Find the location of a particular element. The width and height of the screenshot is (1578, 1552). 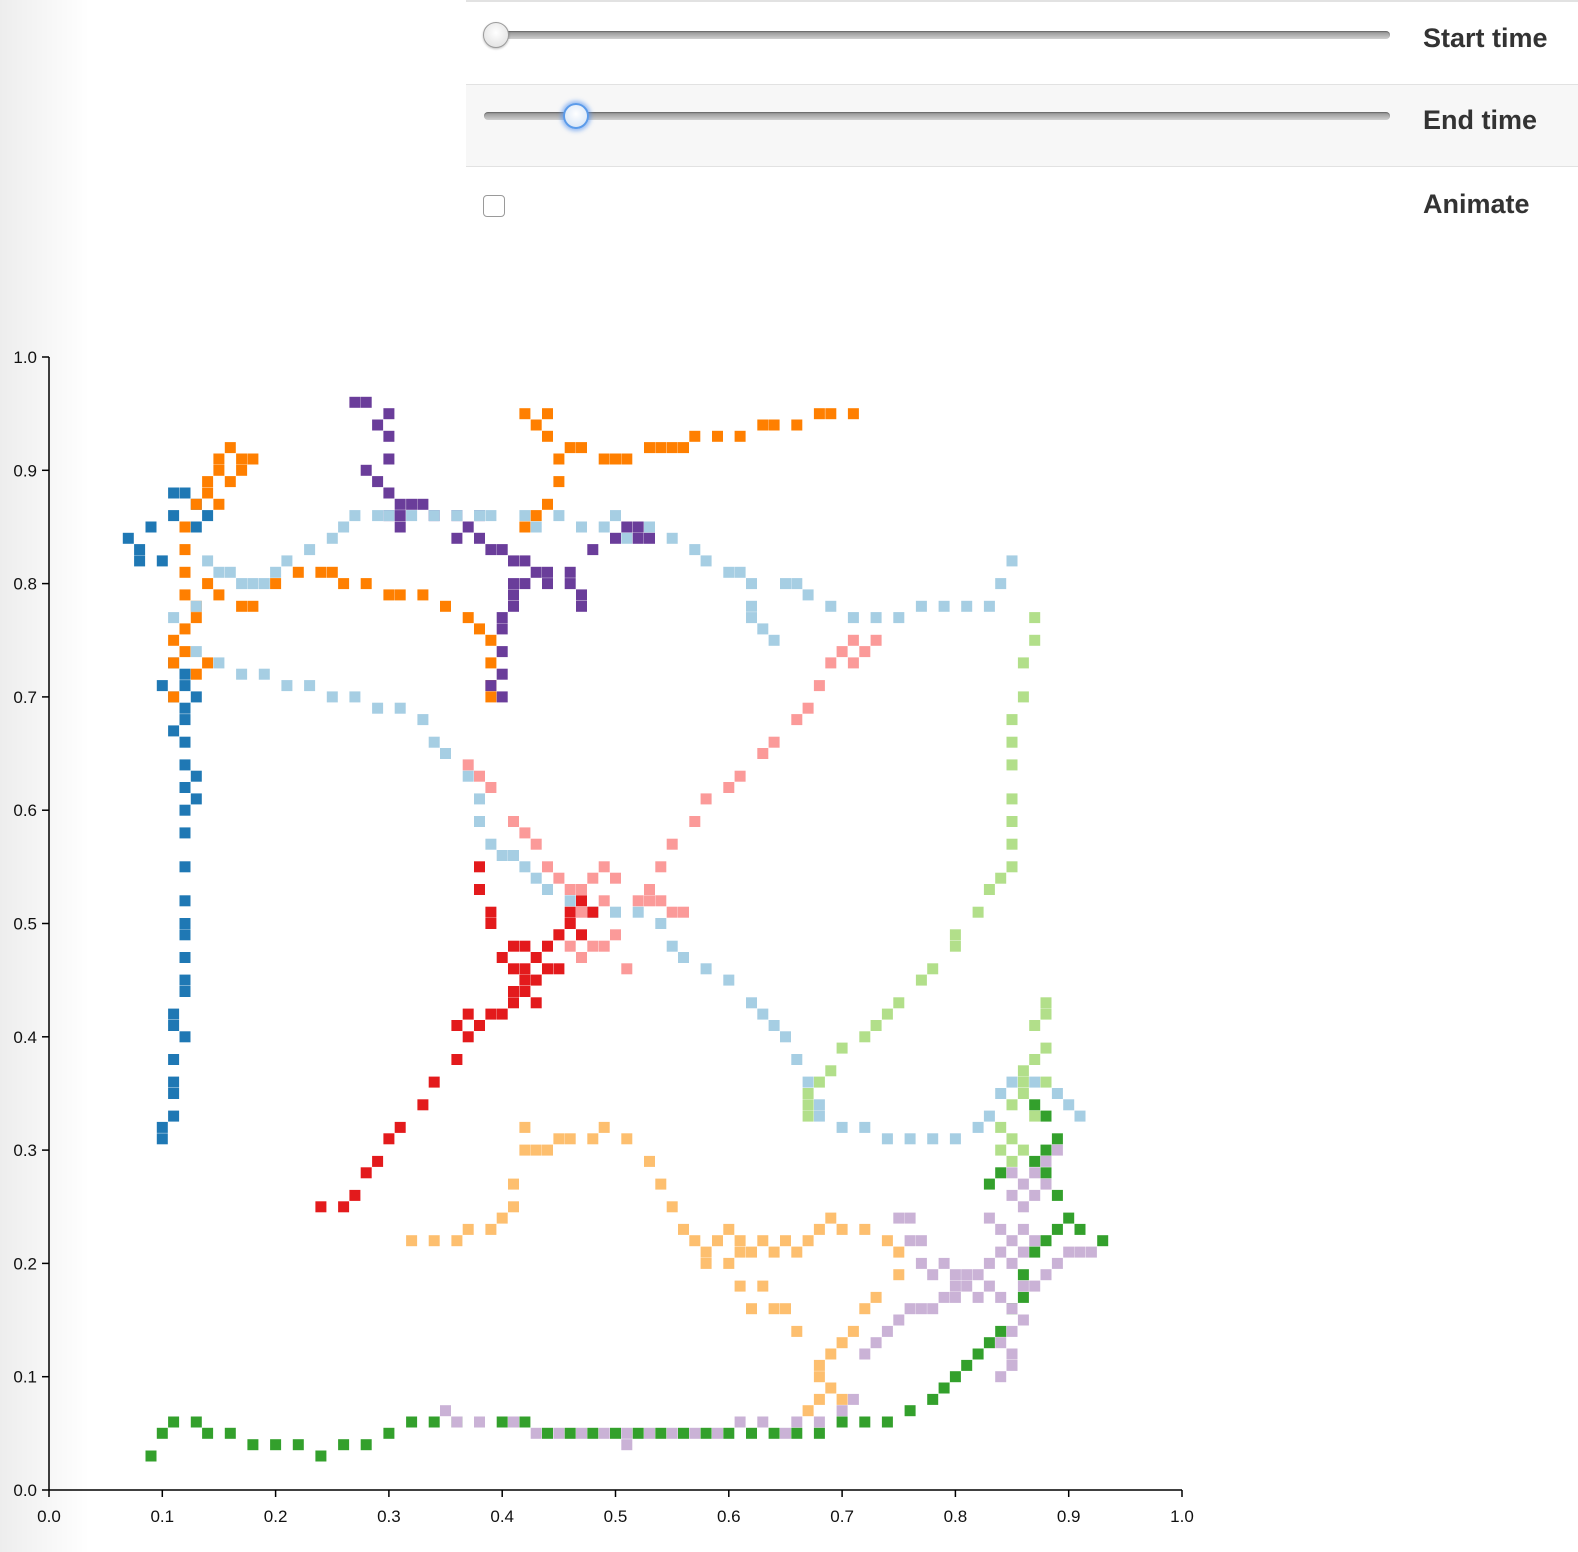

animate-label: Animate is located at coordinates (1476, 204).